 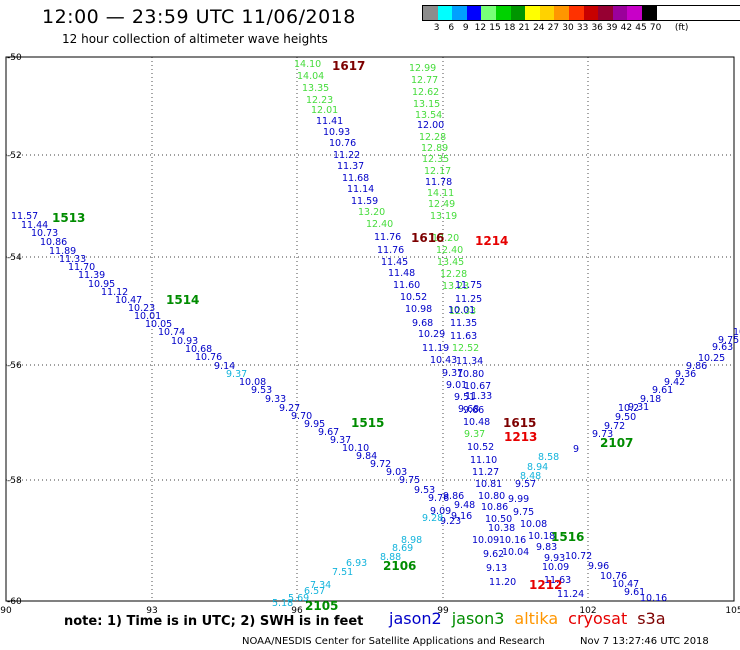 I want to click on wave-height-value: 12.62, so click(x=425, y=92).